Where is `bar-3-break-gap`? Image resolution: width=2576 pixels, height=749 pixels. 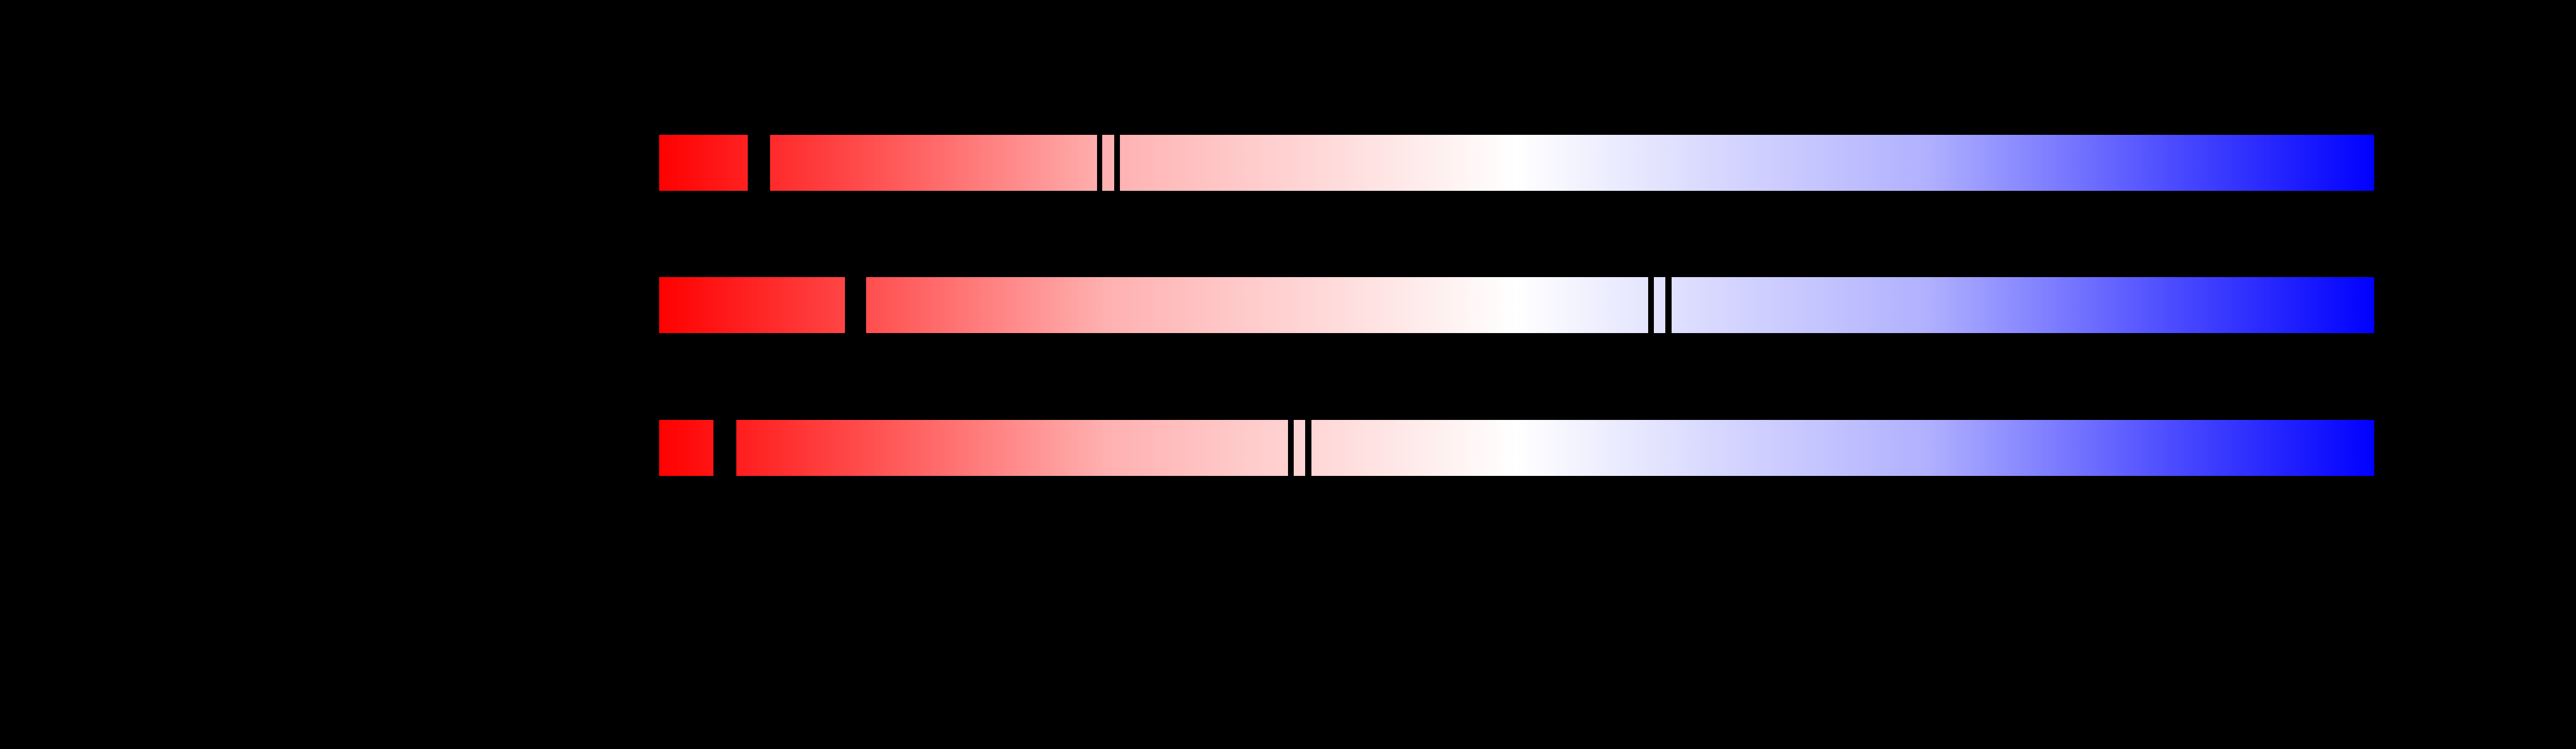 bar-3-break-gap is located at coordinates (724, 447).